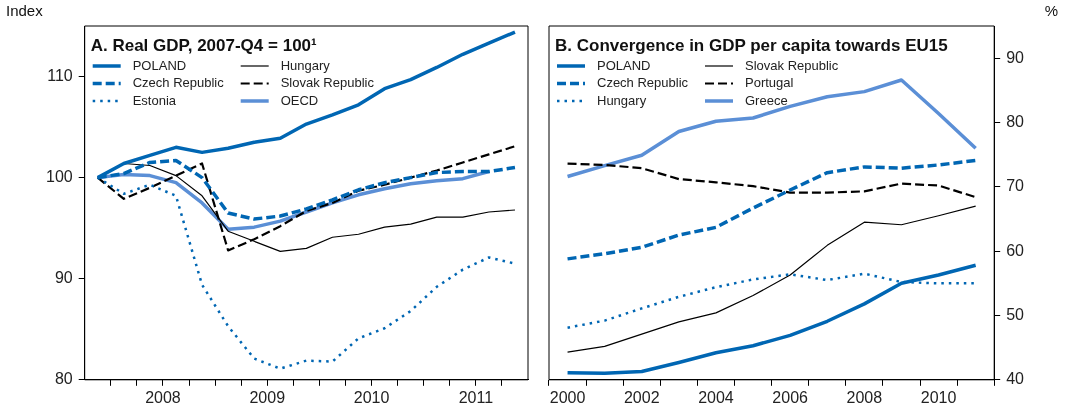 This screenshot has width=1066, height=415. I want to click on text: B. Convergence in GDP per capita towards EU15, so click(751, 45).